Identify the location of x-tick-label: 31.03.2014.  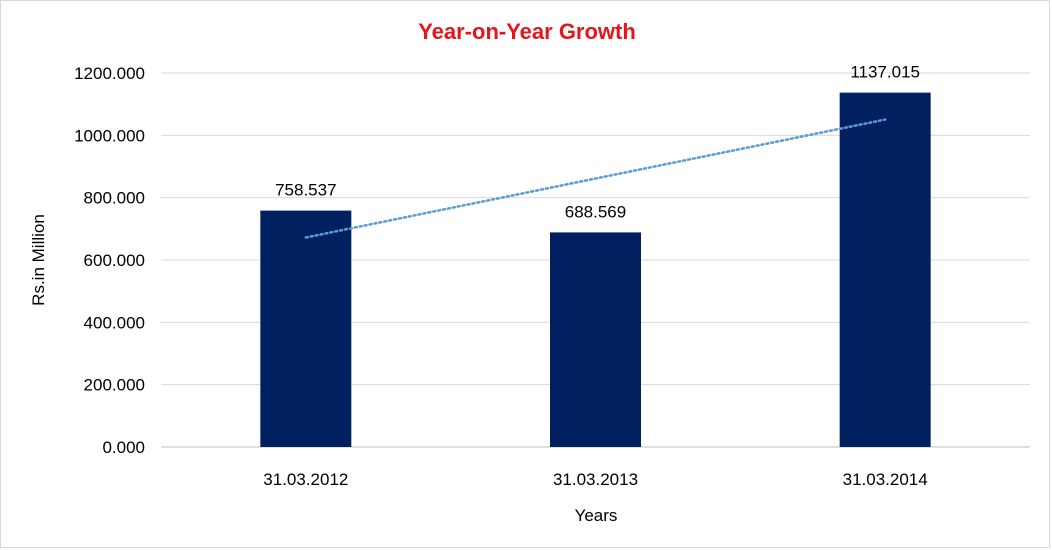
(885, 479).